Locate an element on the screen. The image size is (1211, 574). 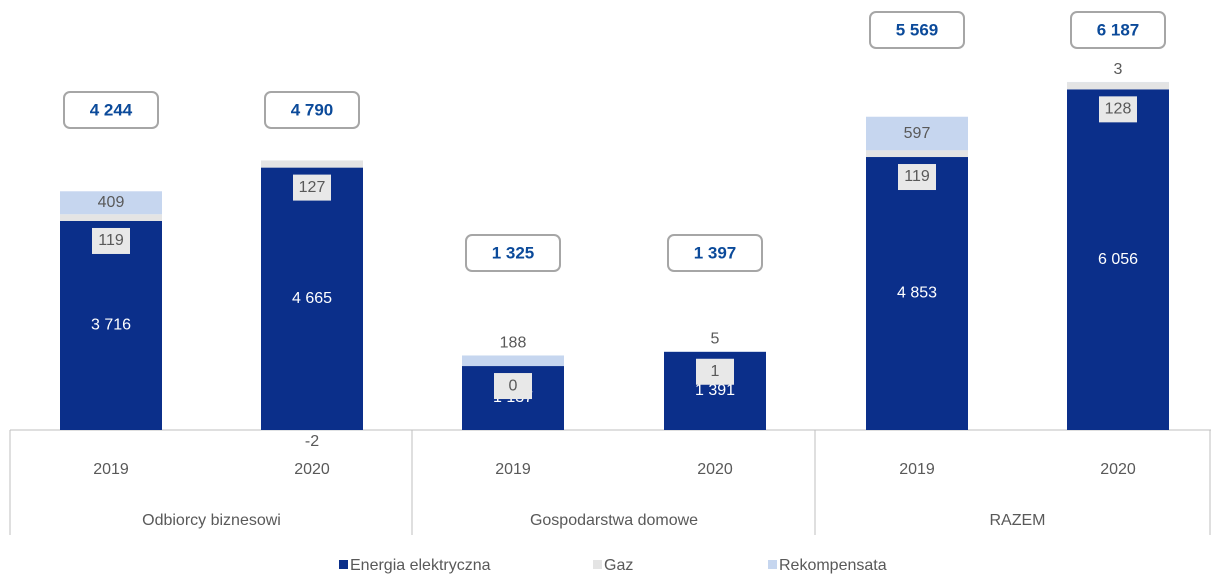
total-label: 1 397 is located at coordinates (715, 252).